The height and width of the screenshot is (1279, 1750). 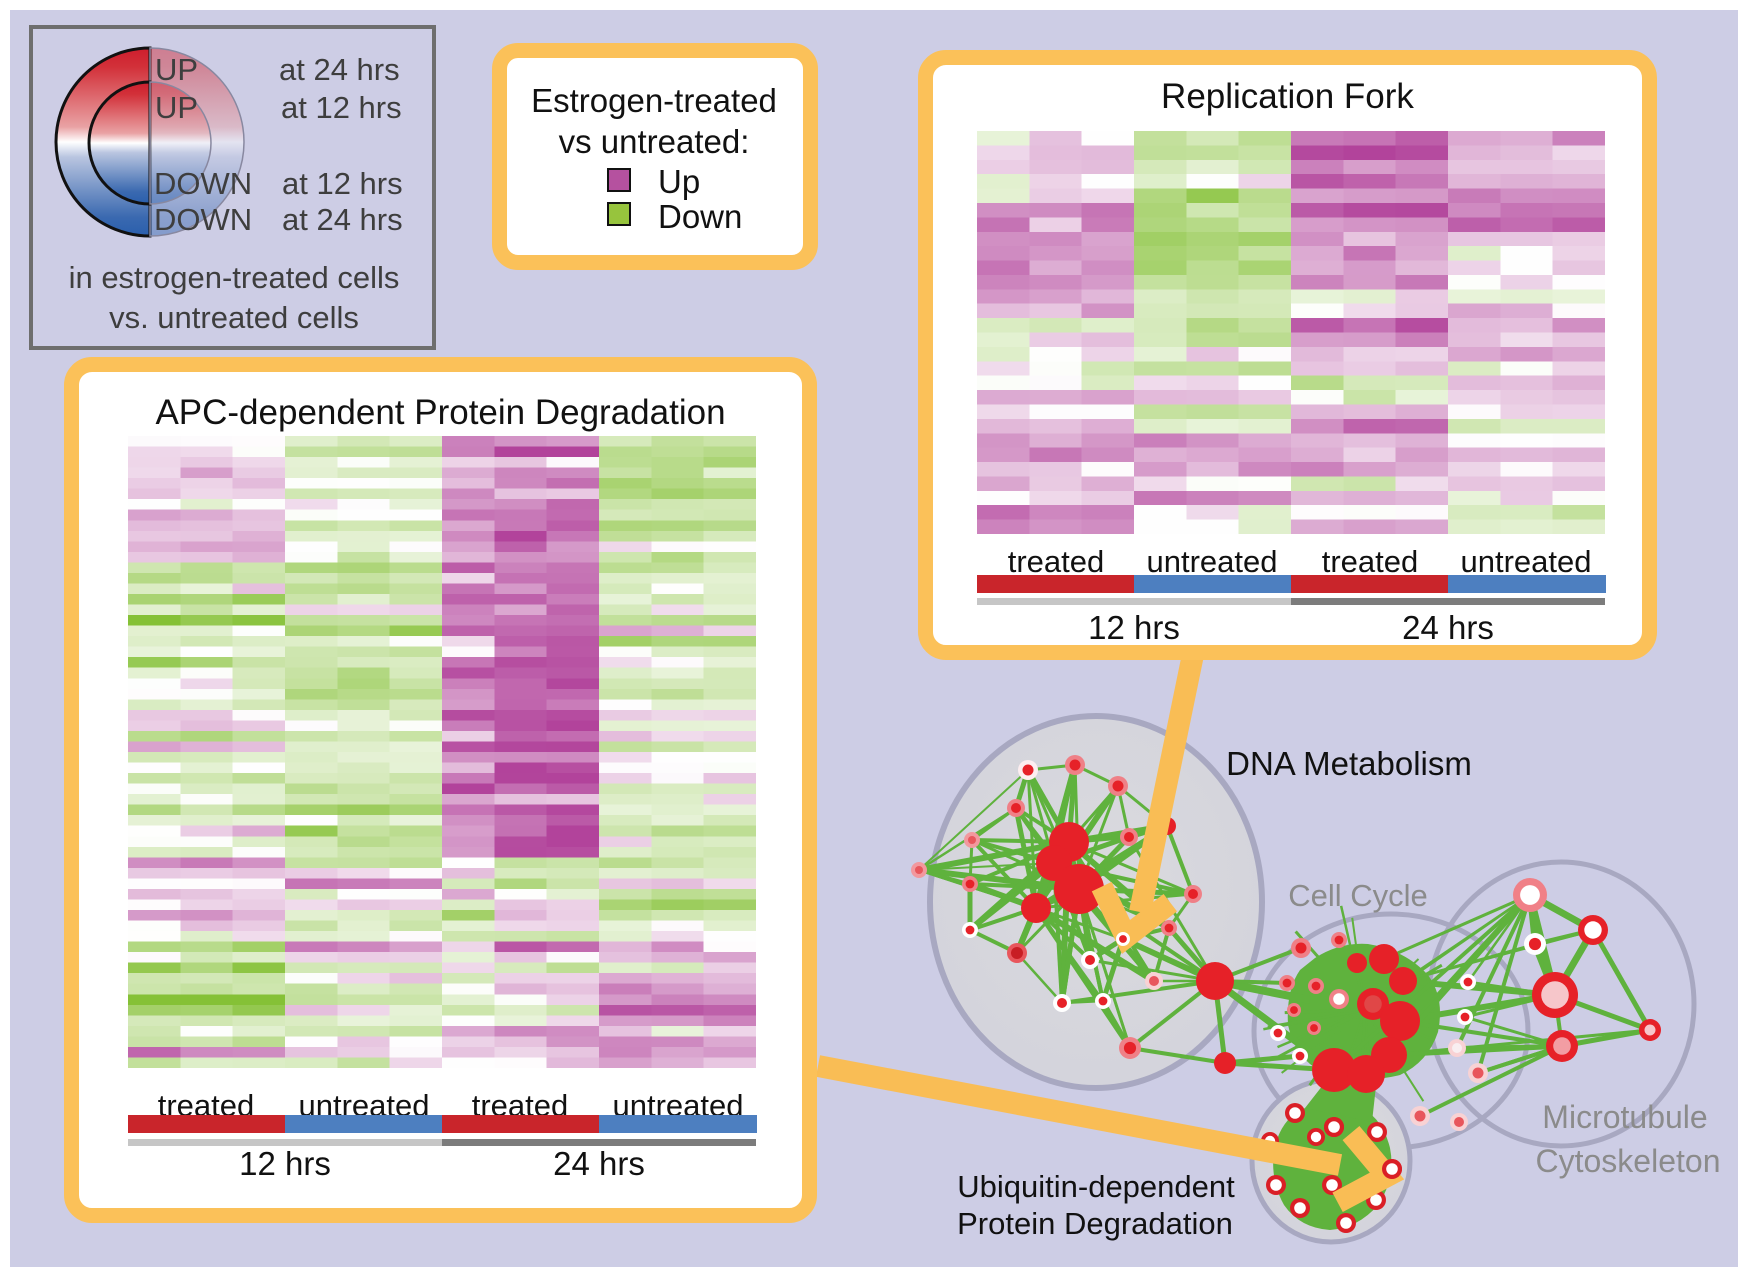 What do you see at coordinates (679, 181) in the screenshot?
I see `svg-text: Up` at bounding box center [679, 181].